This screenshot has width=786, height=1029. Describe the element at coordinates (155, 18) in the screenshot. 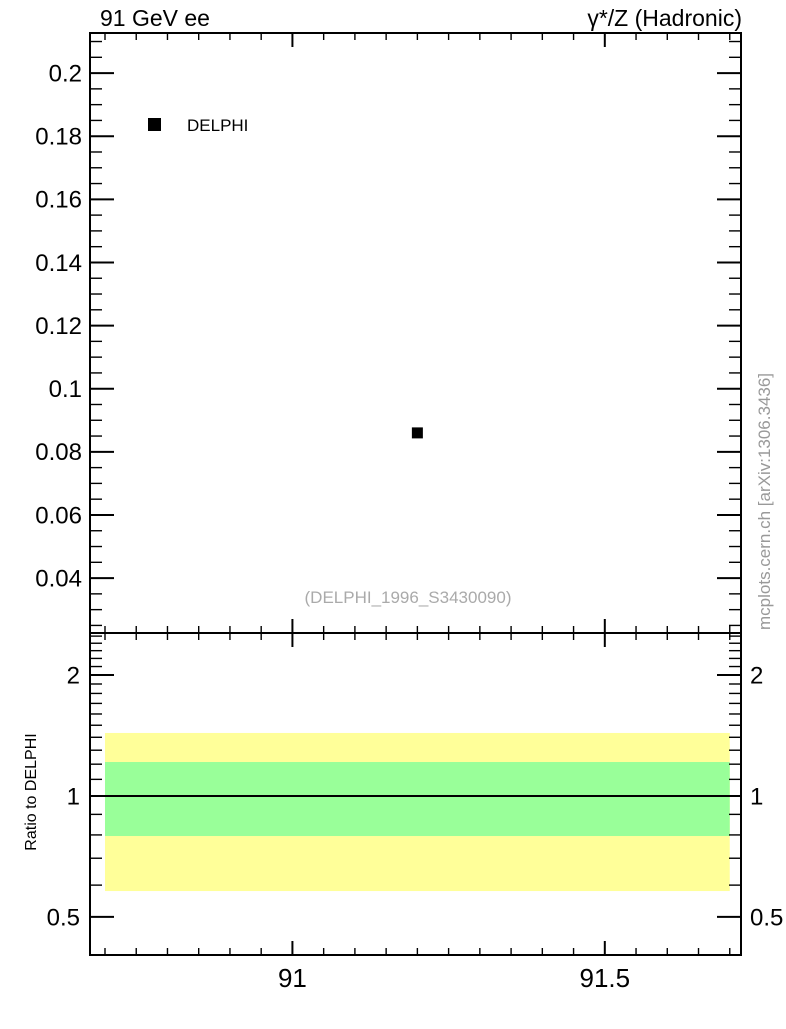

I see `title-beam-energy: 91 GeV ee` at that location.